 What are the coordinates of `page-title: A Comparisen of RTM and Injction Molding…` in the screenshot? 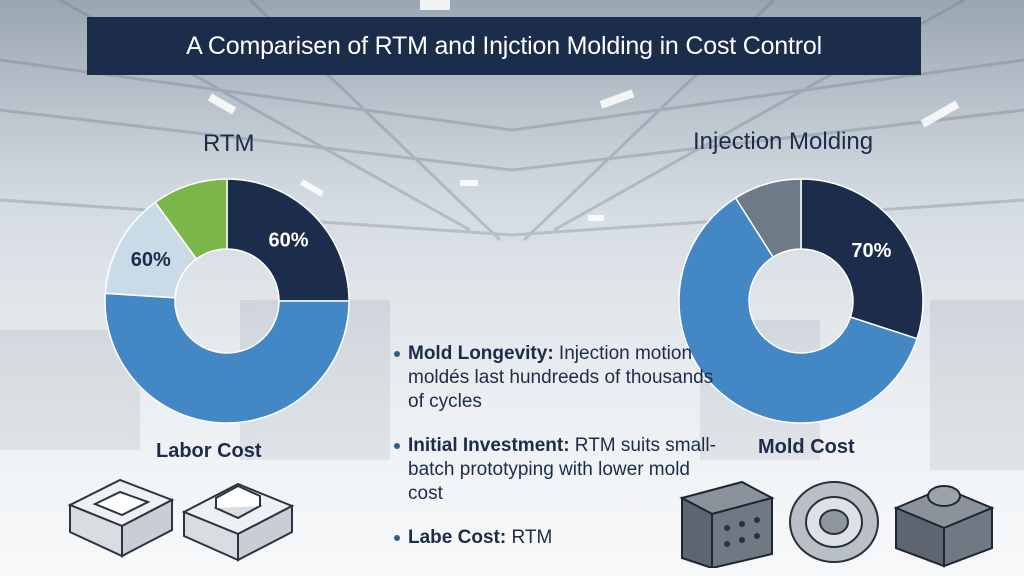 It's located at (504, 46).